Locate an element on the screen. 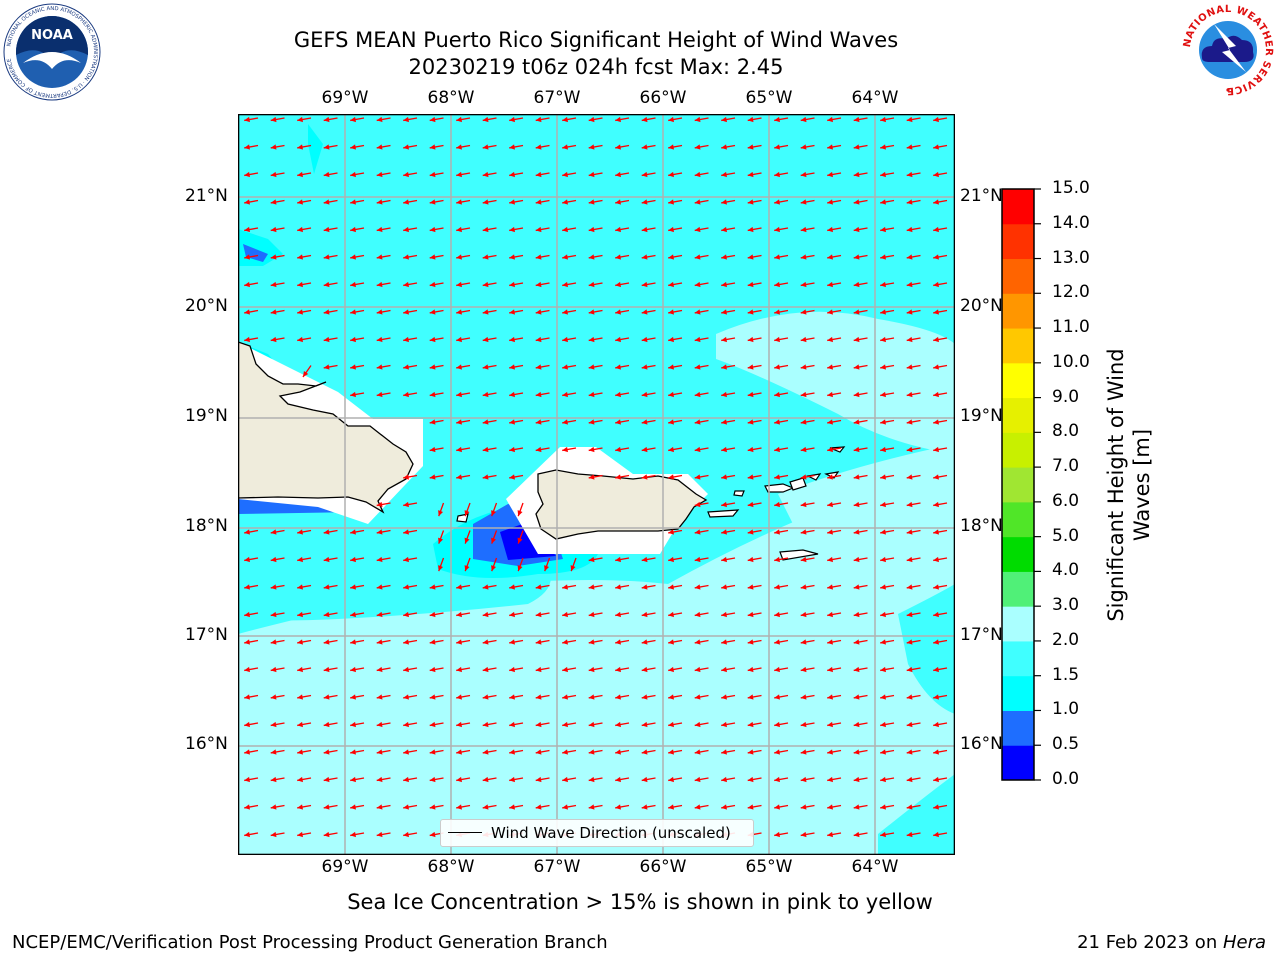  lon-label-top-69w: 69°W is located at coordinates (345, 98).